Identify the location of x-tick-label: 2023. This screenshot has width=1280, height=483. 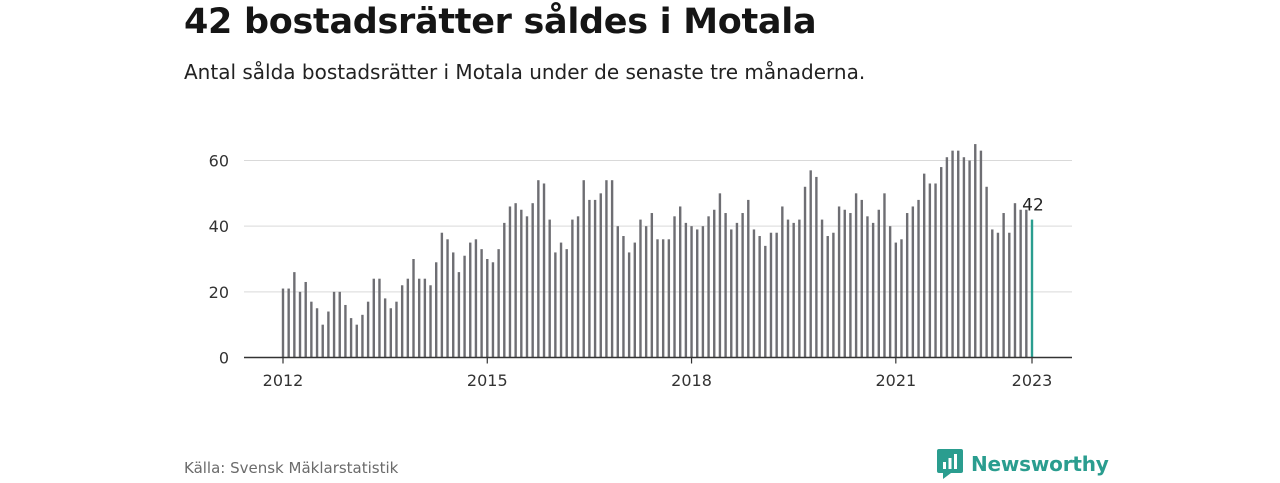
(1032, 380).